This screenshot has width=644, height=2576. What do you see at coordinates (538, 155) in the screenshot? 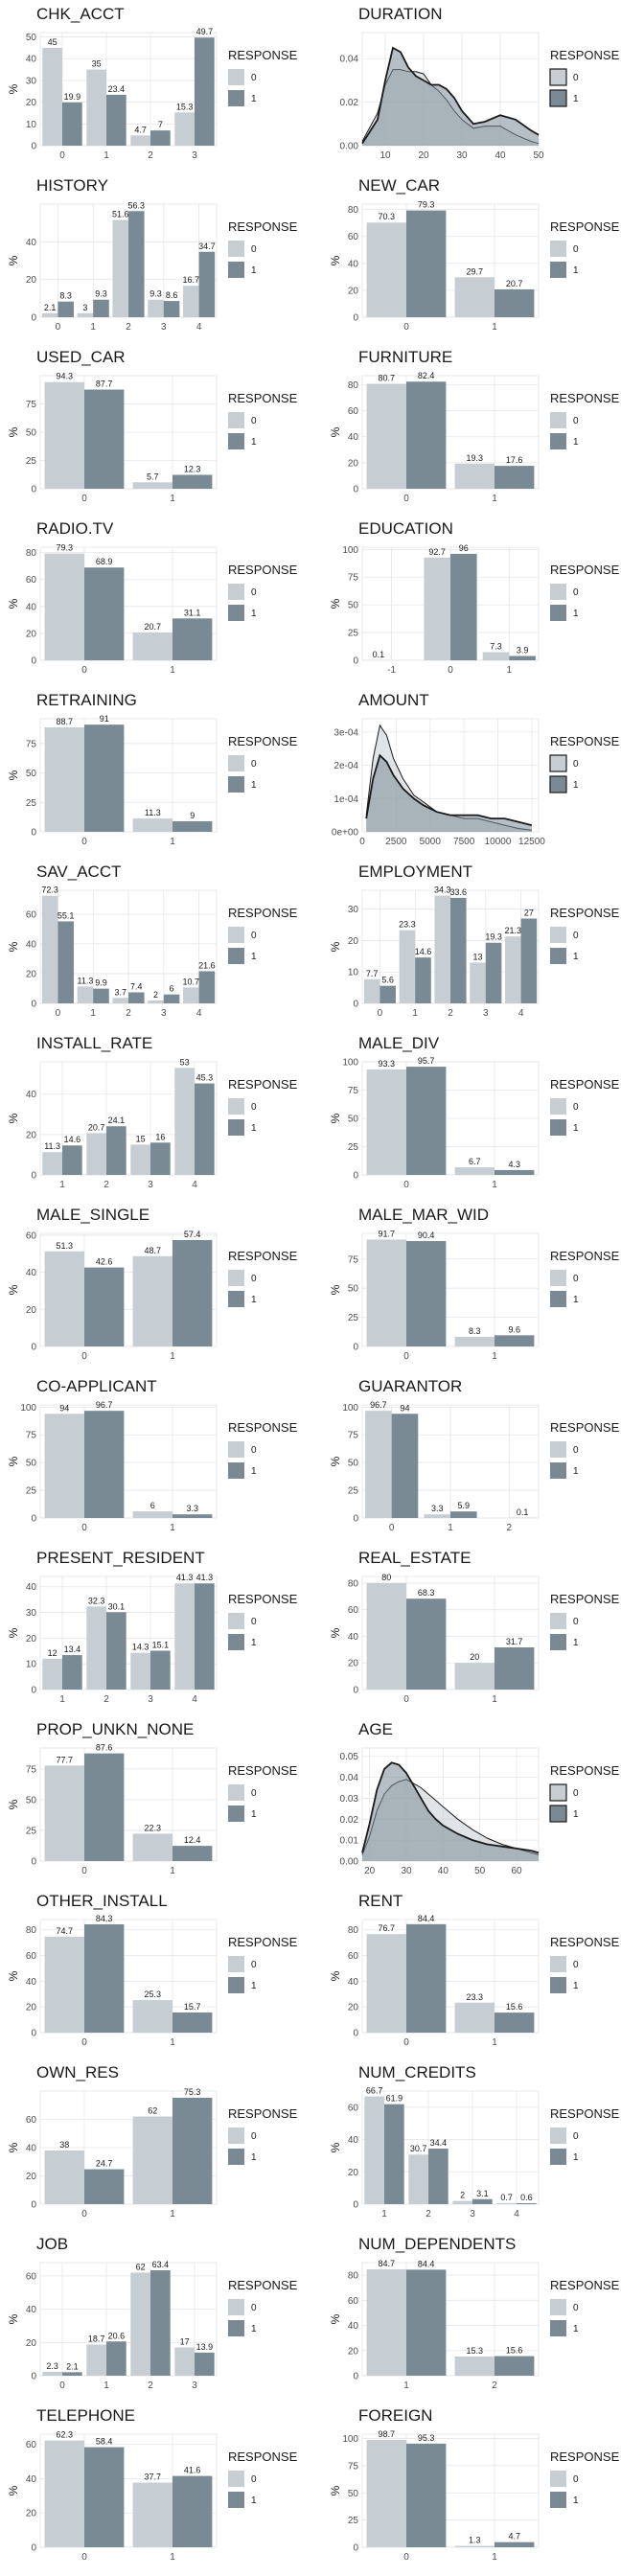
I see `x-tick-label: 50` at bounding box center [538, 155].